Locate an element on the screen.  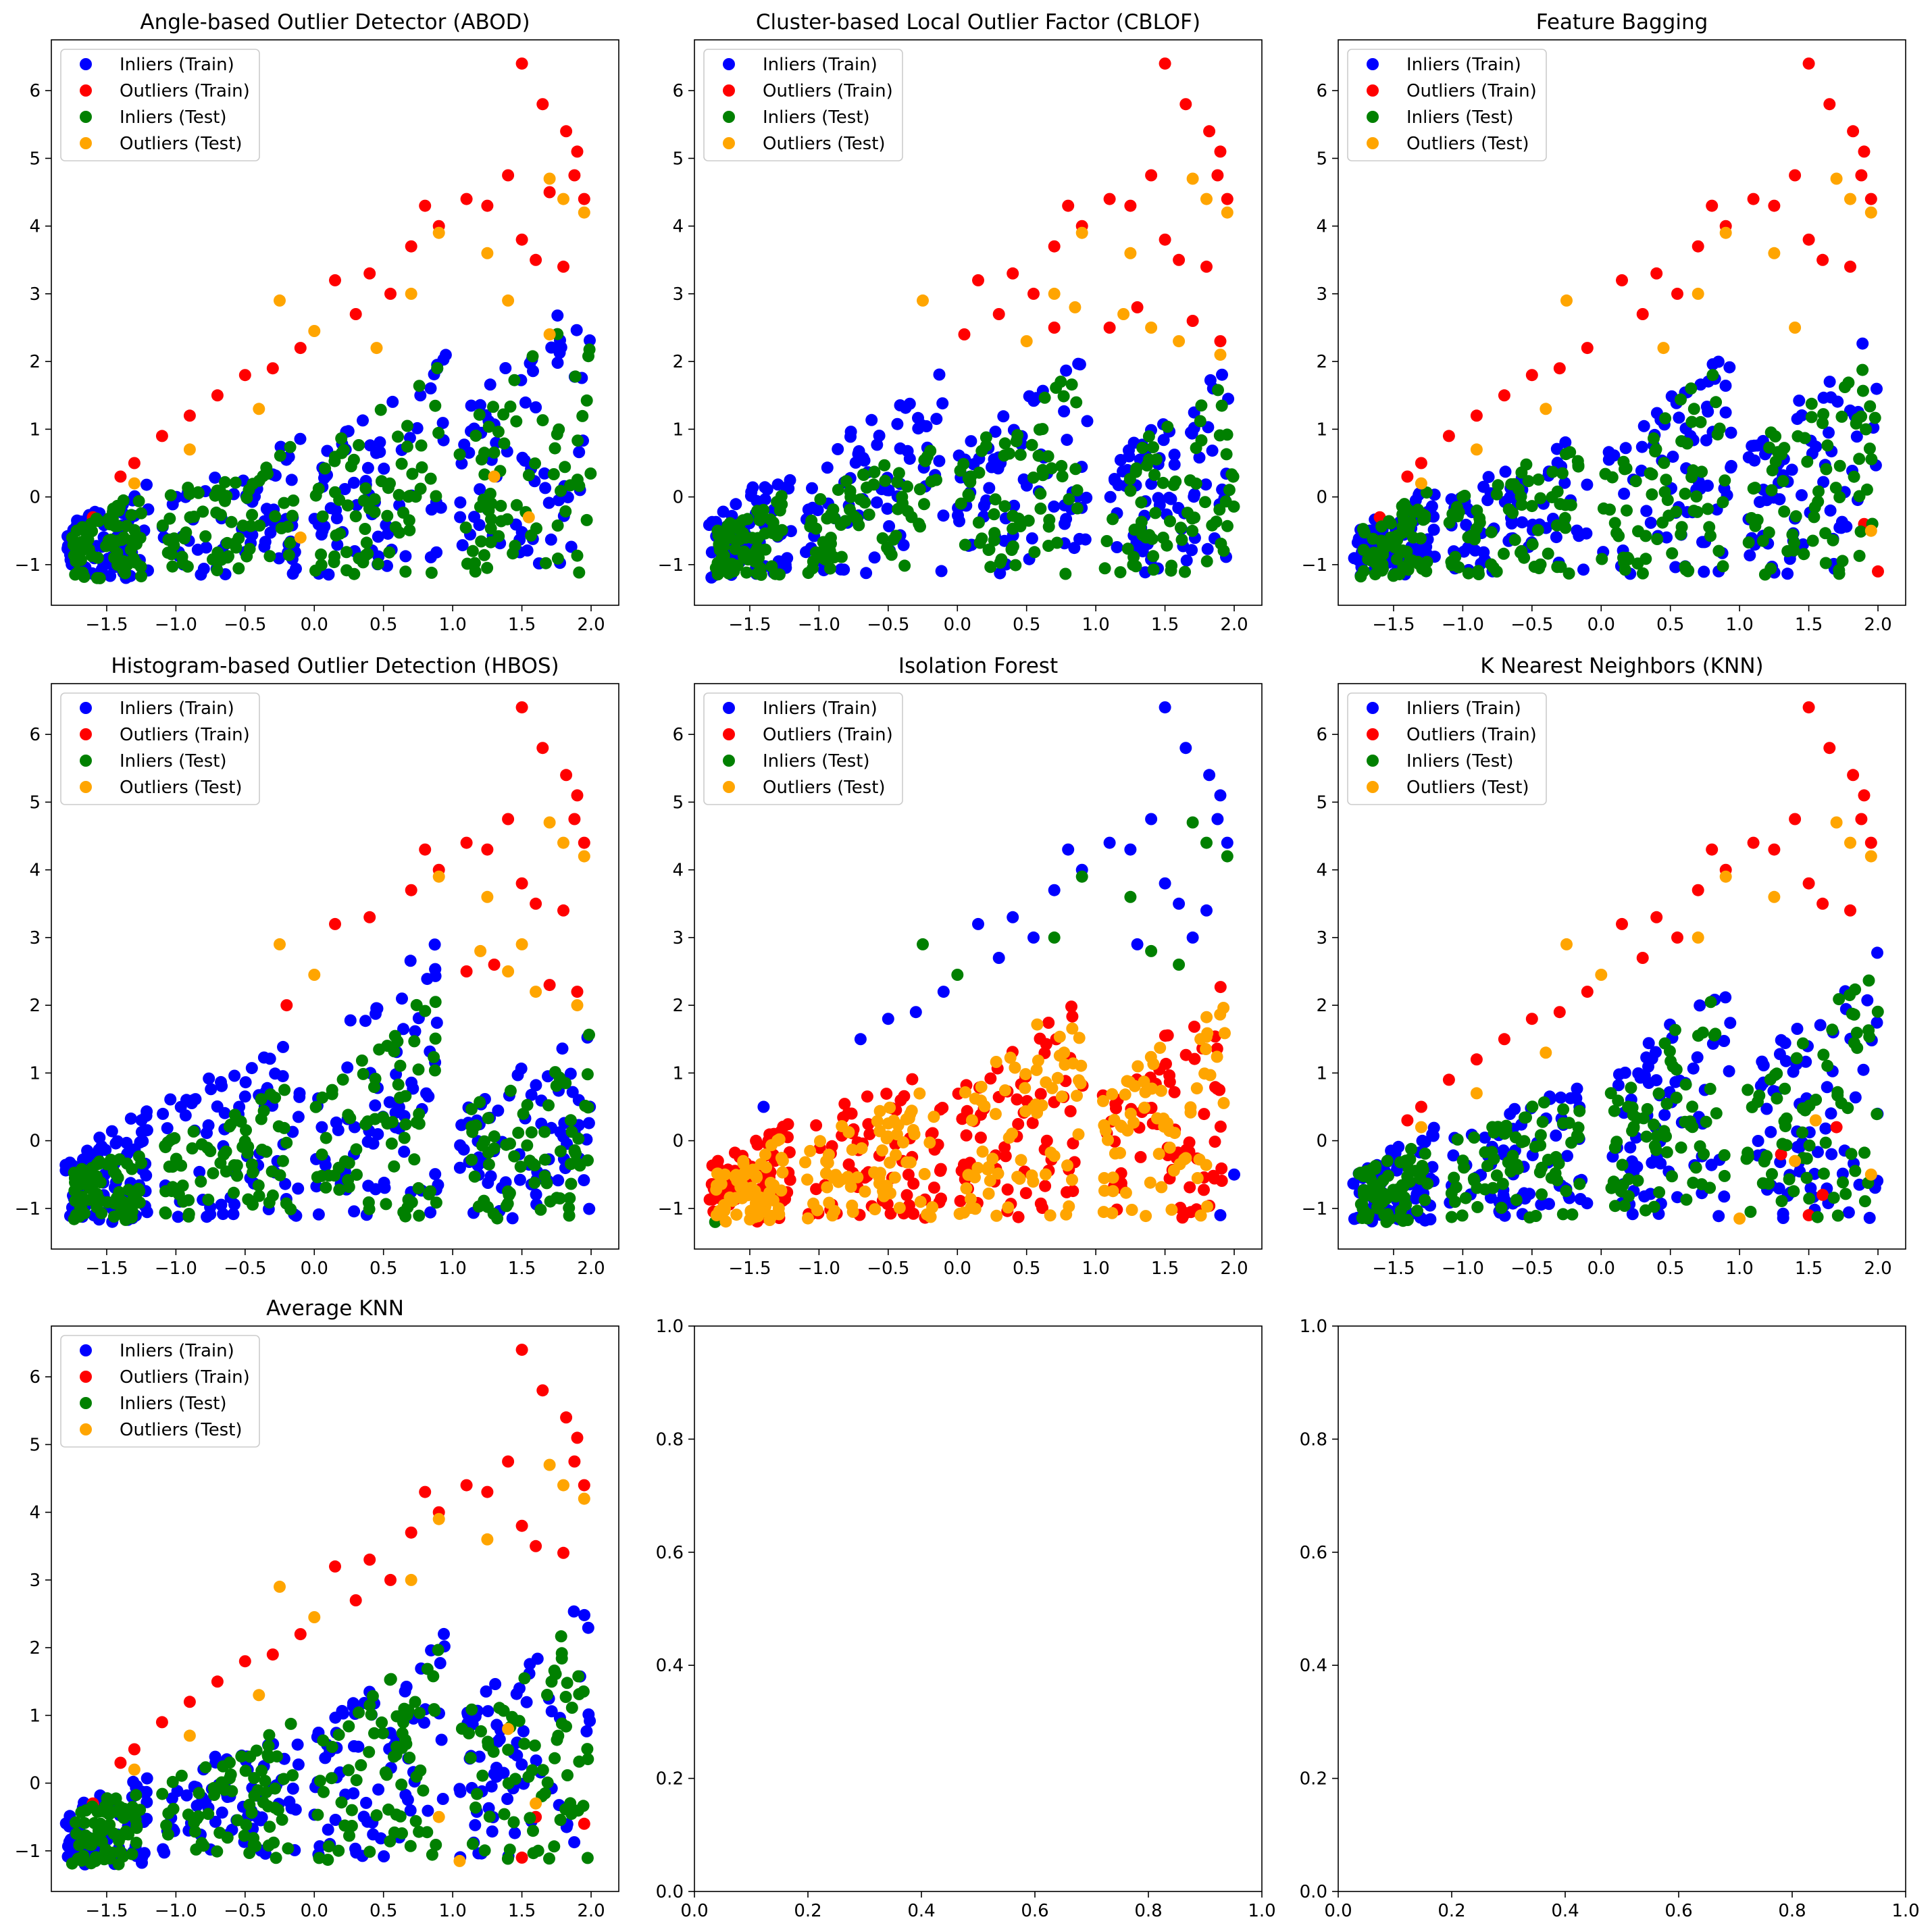
x-tick-label: 0.0 is located at coordinates (314, 625).